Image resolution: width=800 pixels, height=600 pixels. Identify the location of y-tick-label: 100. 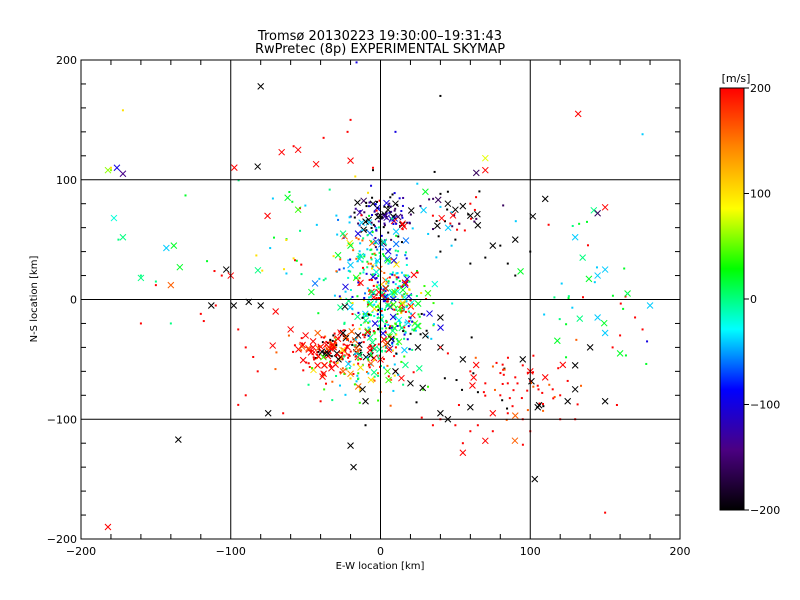
(66, 180).